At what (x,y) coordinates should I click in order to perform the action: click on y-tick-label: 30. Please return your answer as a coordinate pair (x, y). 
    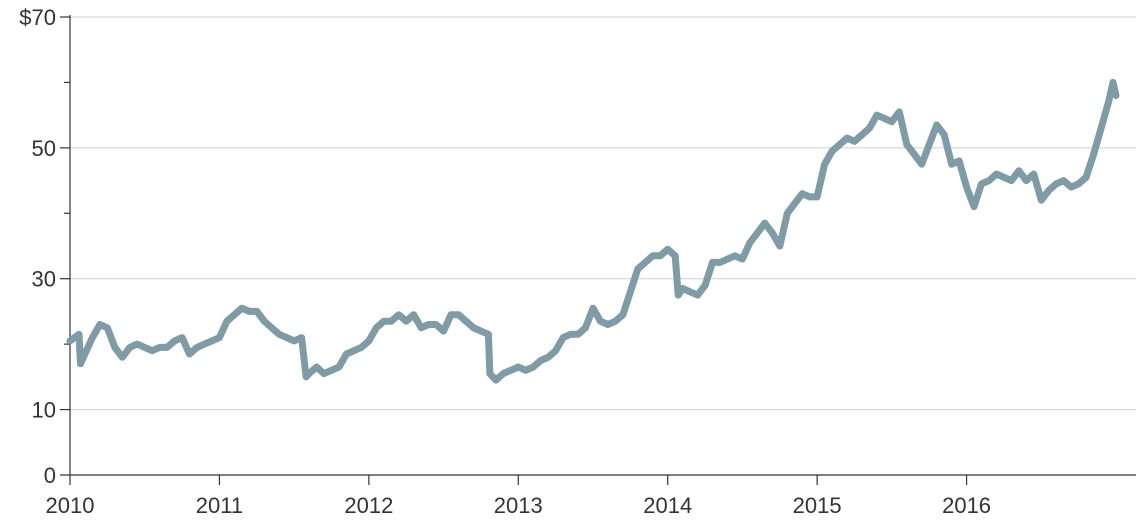
    Looking at the image, I should click on (44, 279).